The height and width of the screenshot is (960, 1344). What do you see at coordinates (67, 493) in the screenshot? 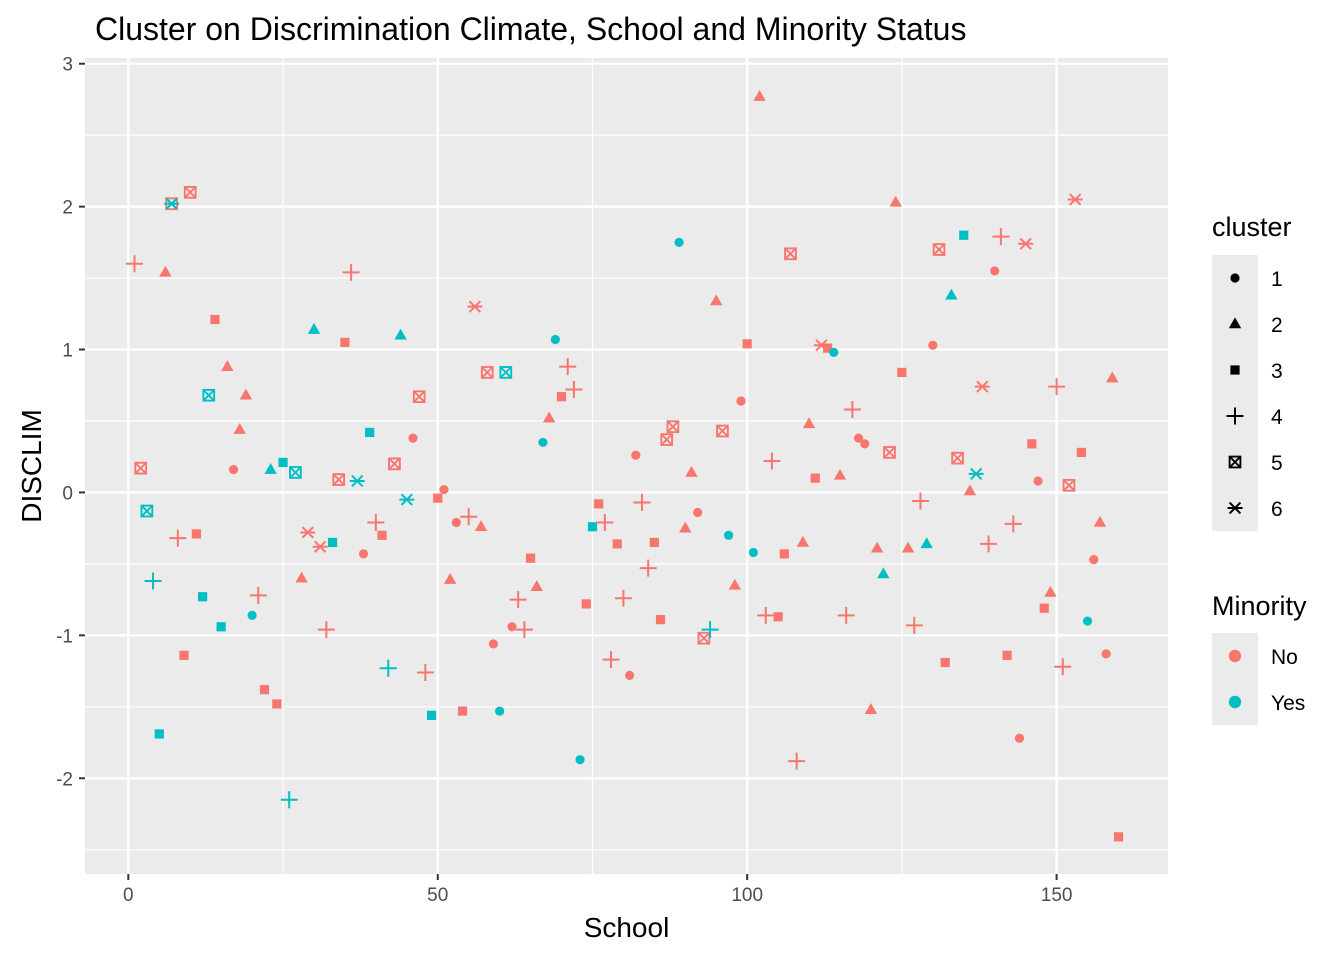
I see `y-tick-label: 0` at bounding box center [67, 493].